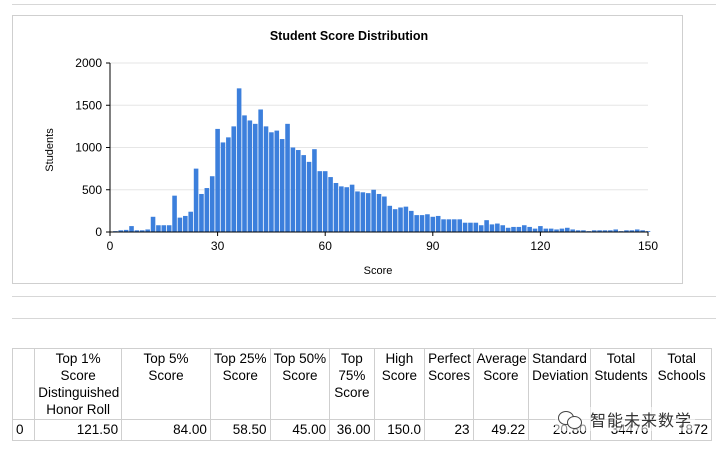 The height and width of the screenshot is (451, 721). I want to click on x-axis-label: Score, so click(378, 271).